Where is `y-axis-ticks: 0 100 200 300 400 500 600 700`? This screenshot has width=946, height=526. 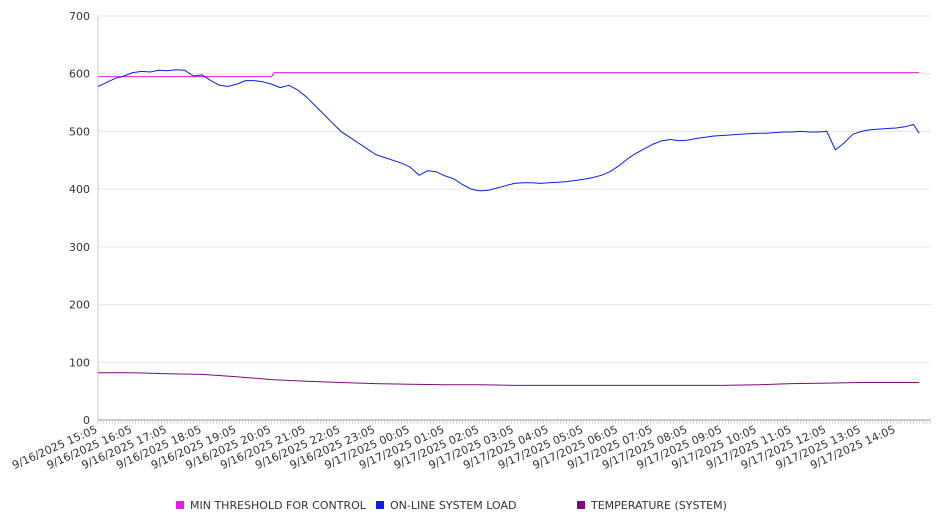
y-axis-ticks: 0 100 200 300 400 500 600 700 is located at coordinates (79, 218).